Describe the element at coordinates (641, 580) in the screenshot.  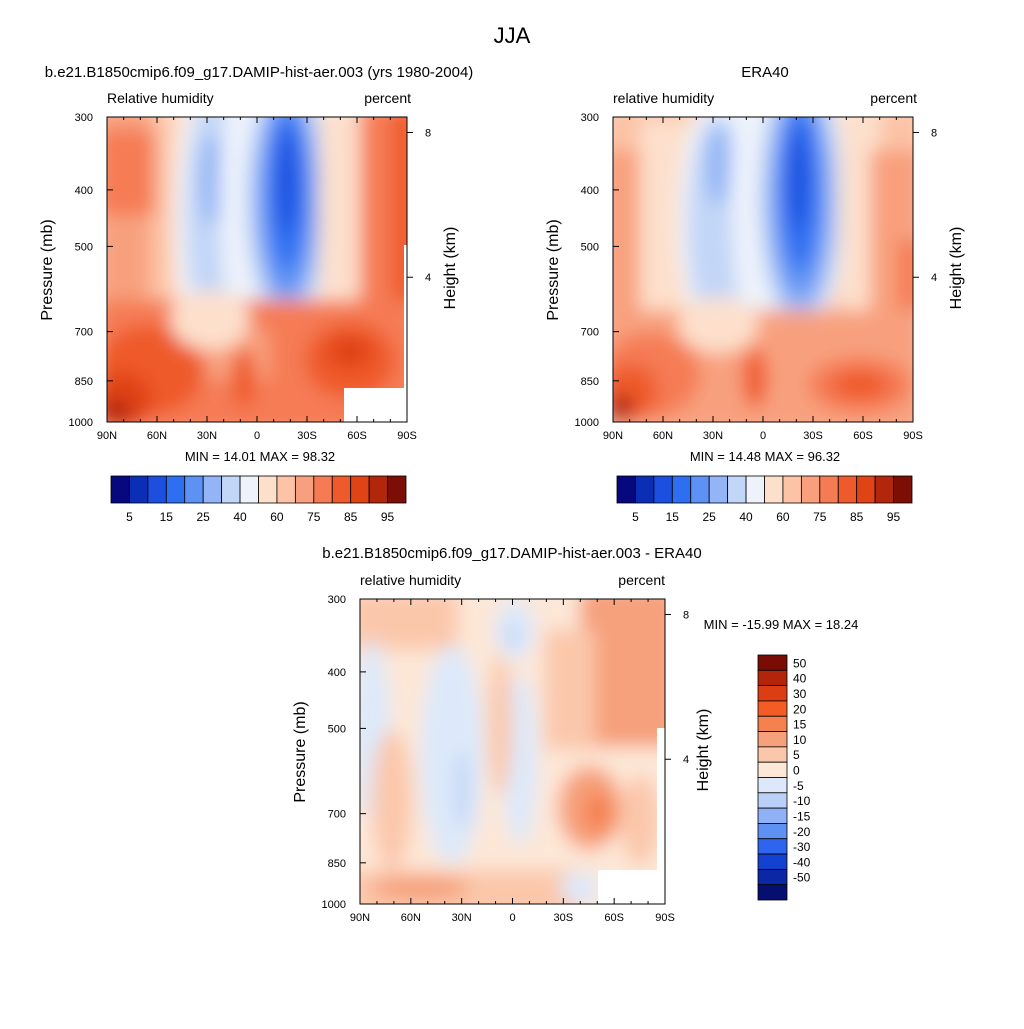
I see `panel-diff-right-subtitle: percent` at that location.